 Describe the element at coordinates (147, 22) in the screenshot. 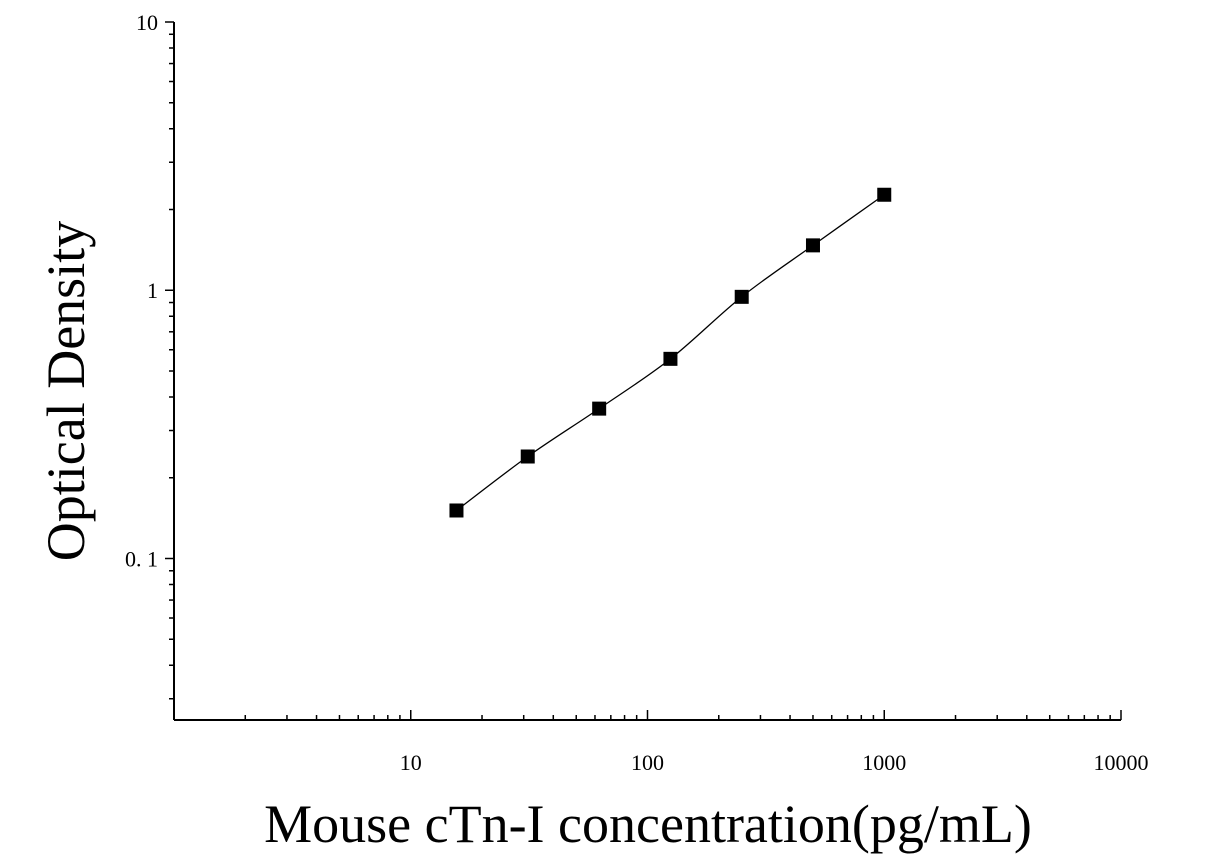

I see `y-tick-label: 10` at that location.